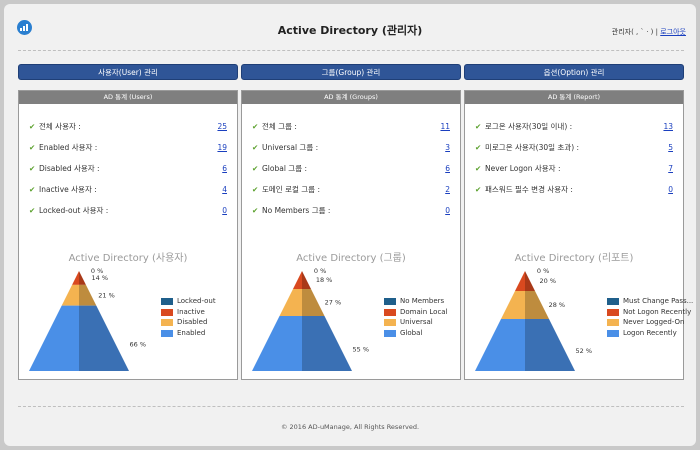 Image resolution: width=700 pixels, height=450 pixels. What do you see at coordinates (532, 147) in the screenshot?
I see `stat-label: 미로그온 사용자(30일 초과) :` at bounding box center [532, 147].